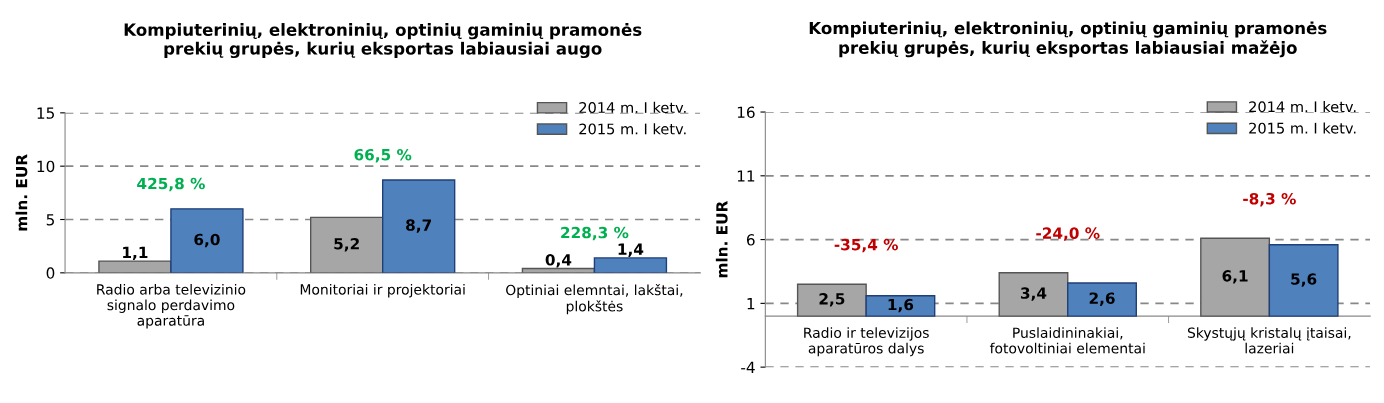  Describe the element at coordinates (1068, 234) in the screenshot. I see `annotation: -24,0 %` at that location.